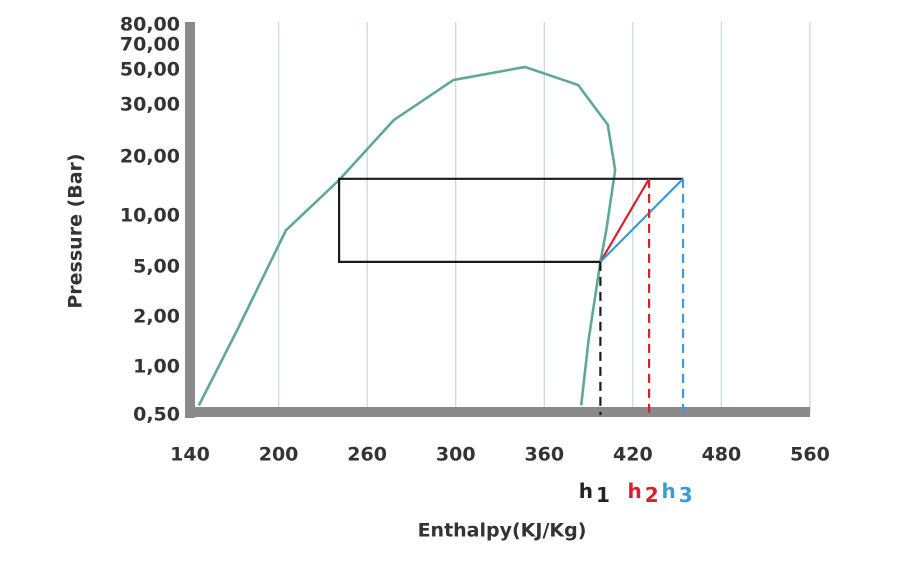 Image resolution: width=900 pixels, height=580 pixels. Describe the element at coordinates (279, 455) in the screenshot. I see `x-tick-label: 200` at that location.